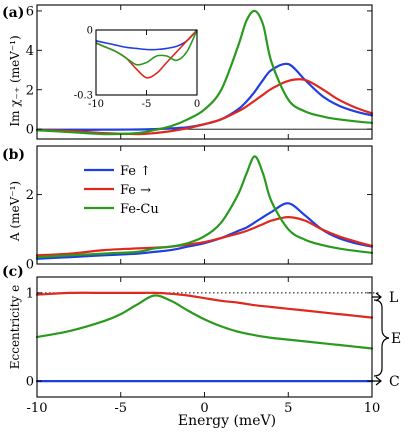  What do you see at coordinates (15, 80) in the screenshot?
I see `panel-a-ylabel: Im χ₋₊ (meV⁻¹)` at bounding box center [15, 80].